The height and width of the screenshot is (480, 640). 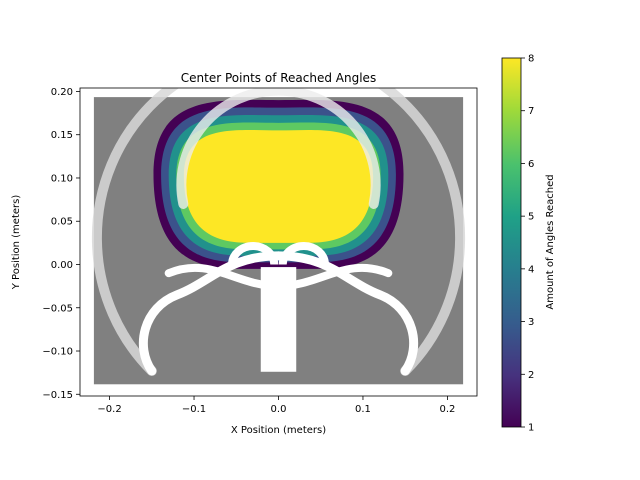 I want to click on colorbar: 1 2 3 4 5 6 7 8 Amount of Angles Reached, so click(x=528, y=244).